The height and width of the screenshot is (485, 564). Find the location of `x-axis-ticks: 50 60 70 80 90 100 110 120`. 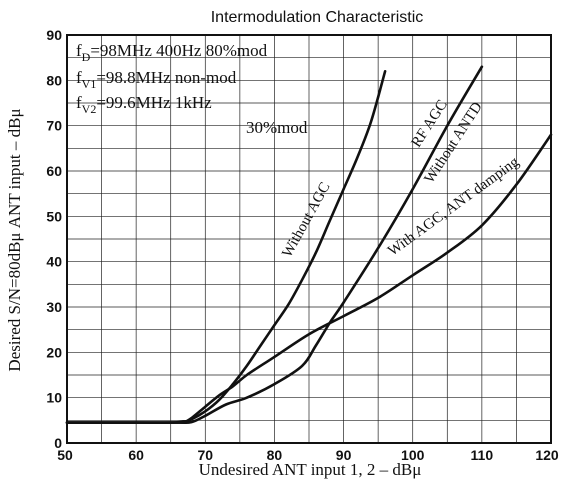

x-axis-ticks: 50 60 70 80 90 100 110 120 is located at coordinates (308, 455).